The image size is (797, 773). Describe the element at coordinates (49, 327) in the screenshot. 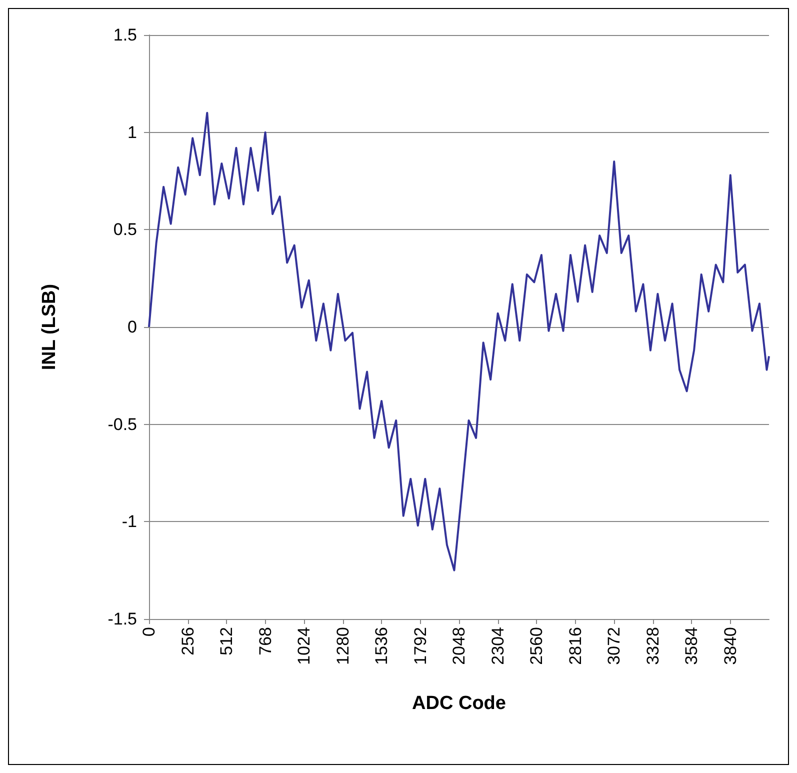

I see `y-axis-title: INL (LSB)` at that location.